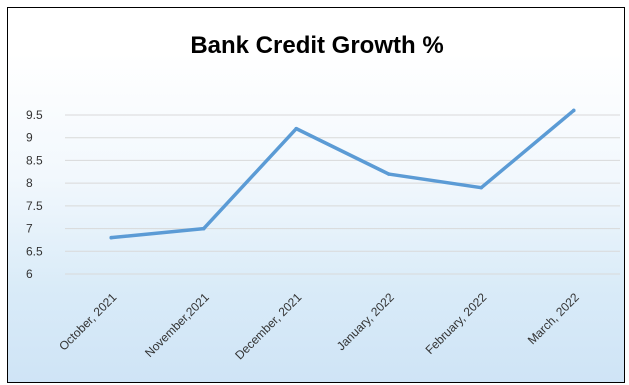 The image size is (629, 385). I want to click on y-tick-label: 8.5, so click(34, 160).